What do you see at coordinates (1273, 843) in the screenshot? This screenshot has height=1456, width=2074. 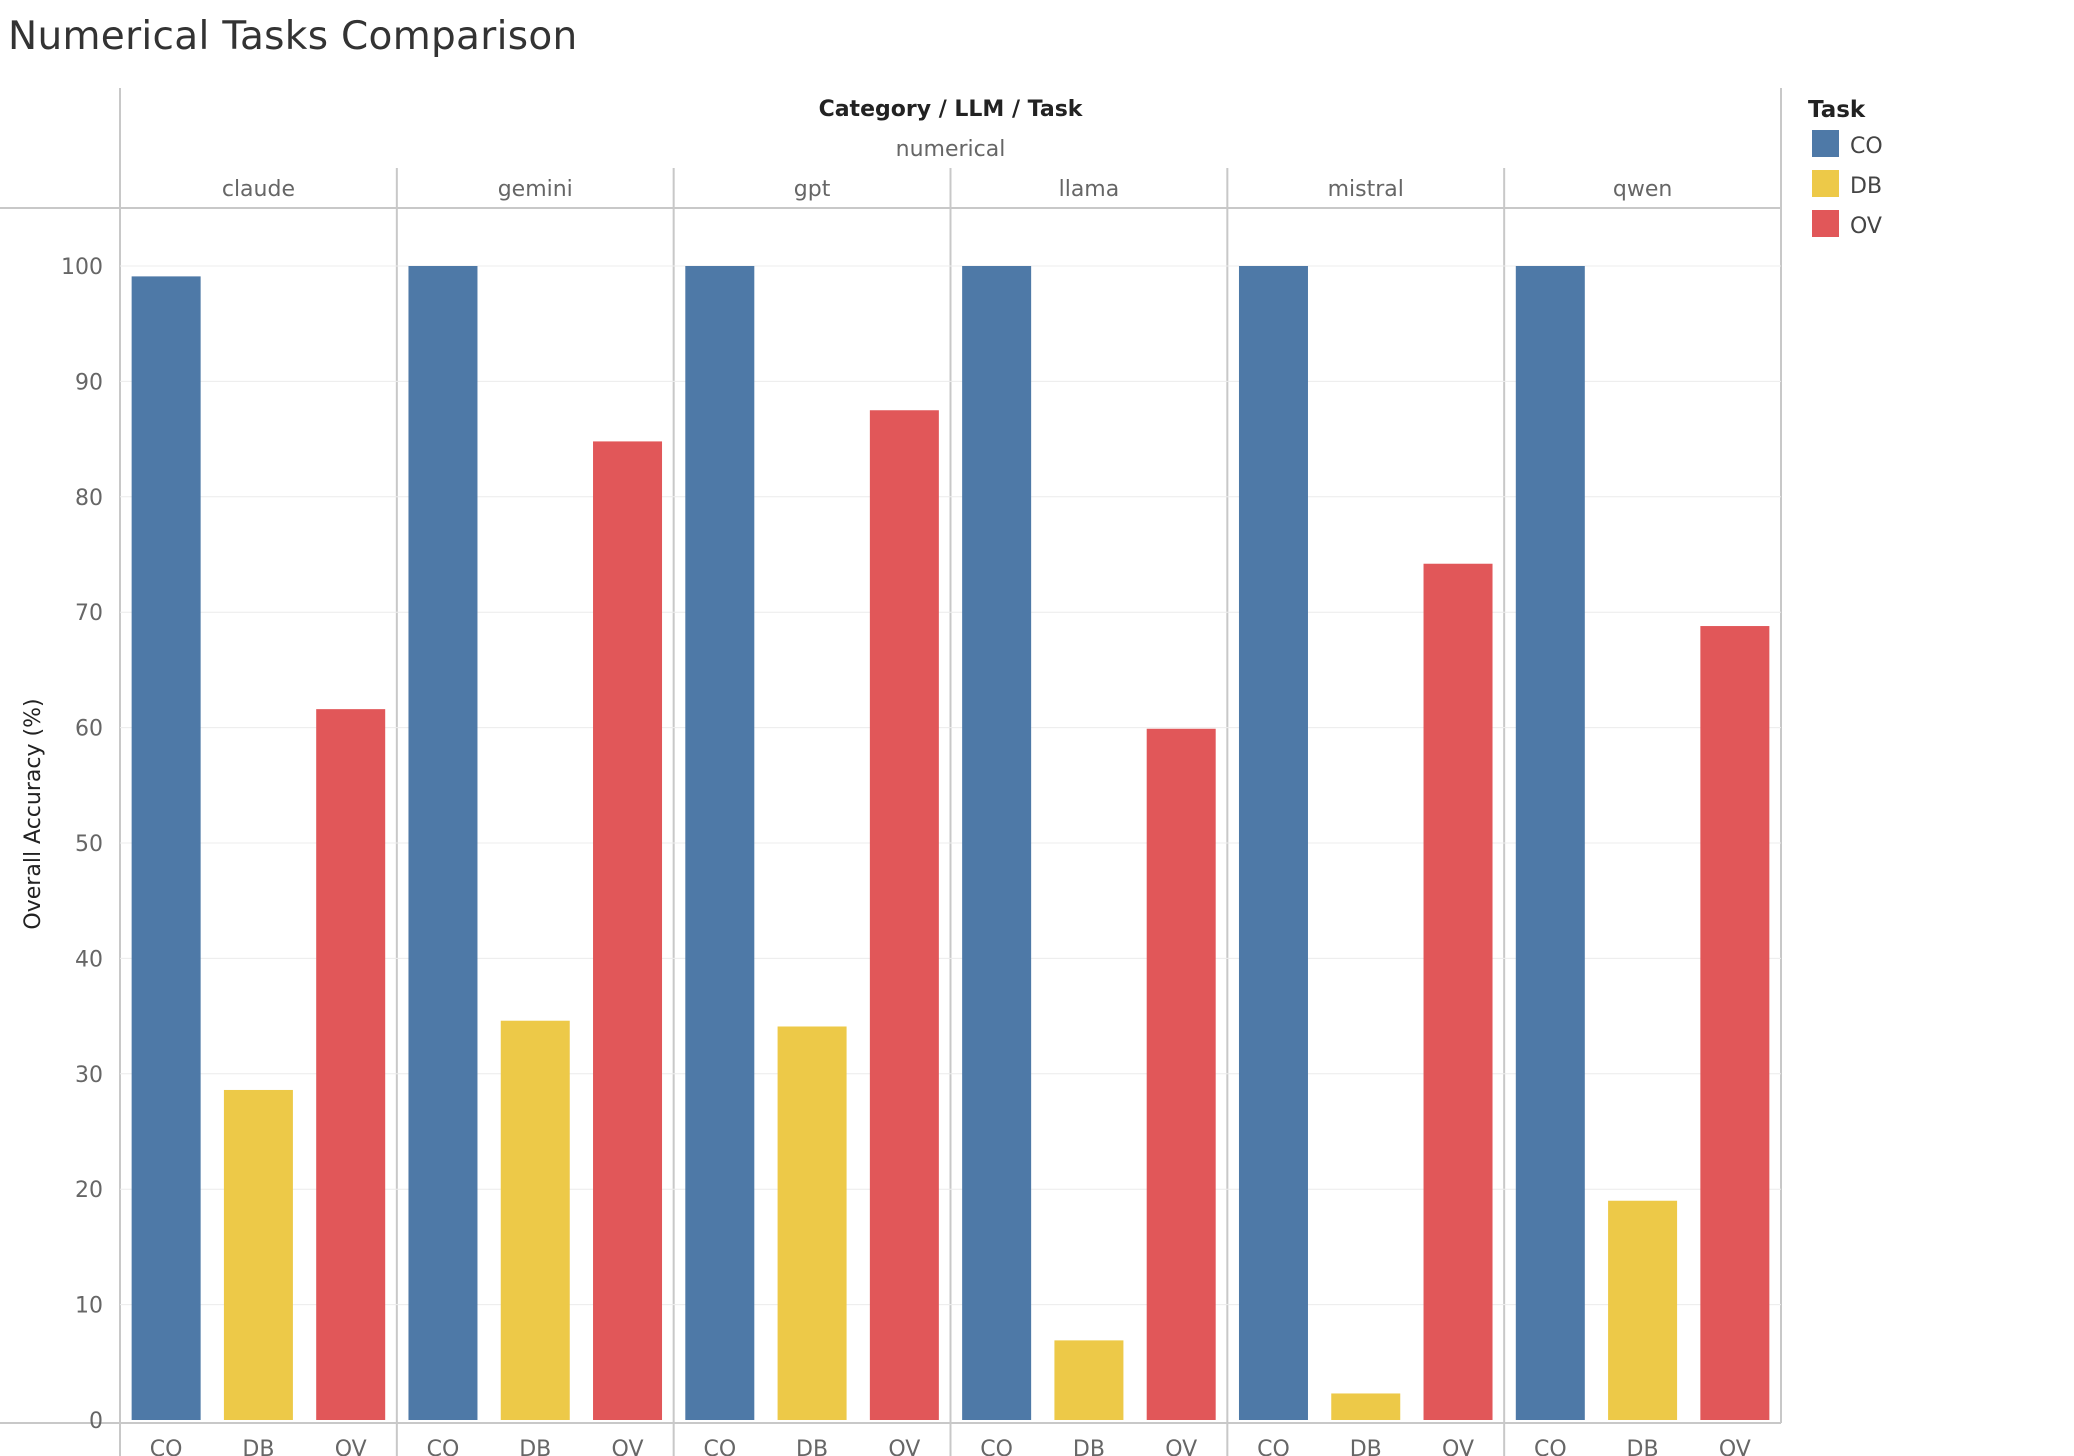 I see `bar-mistral-CO` at bounding box center [1273, 843].